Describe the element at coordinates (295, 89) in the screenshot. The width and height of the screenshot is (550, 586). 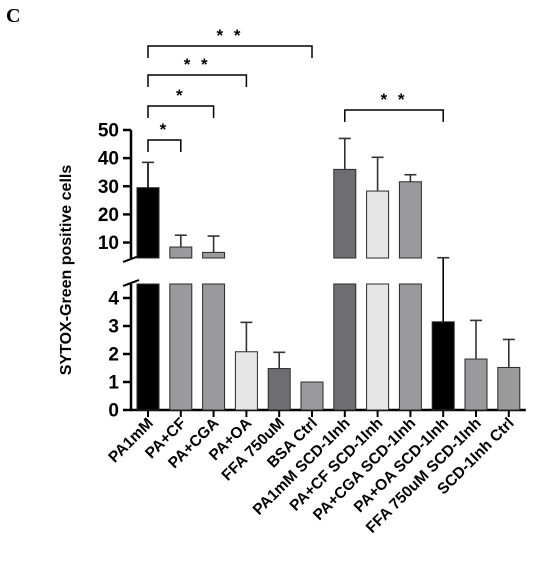
I see `significance-brackets: * * * * * * * *` at that location.